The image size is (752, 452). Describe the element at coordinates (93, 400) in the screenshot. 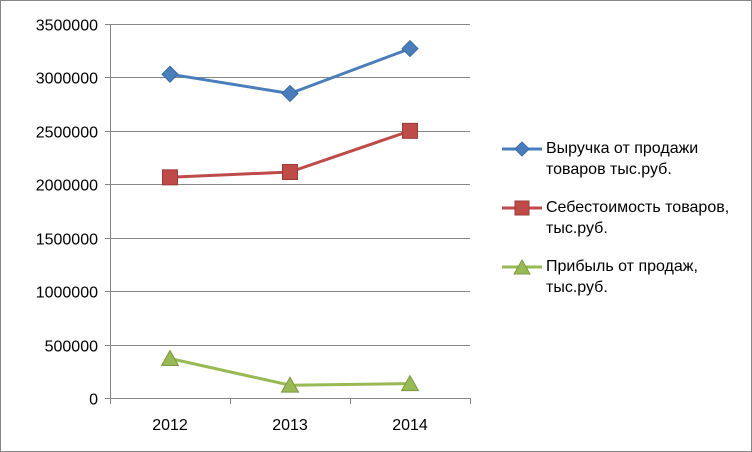

I see `y-tick-label: 0` at that location.